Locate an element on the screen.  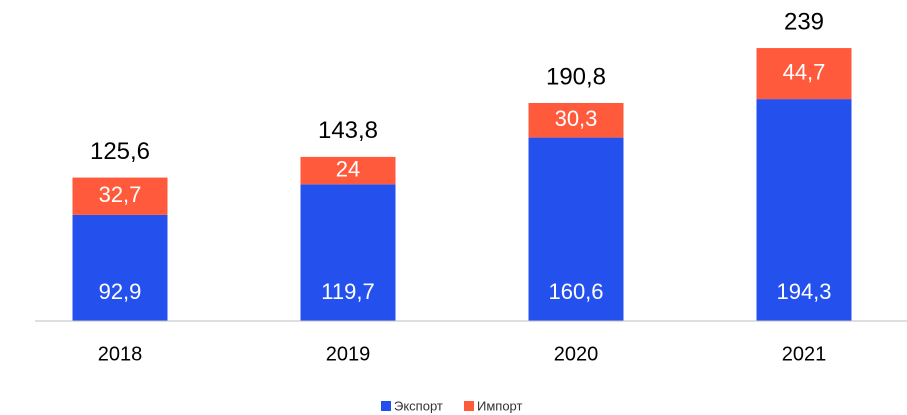
data-label: 44,7 is located at coordinates (804, 71).